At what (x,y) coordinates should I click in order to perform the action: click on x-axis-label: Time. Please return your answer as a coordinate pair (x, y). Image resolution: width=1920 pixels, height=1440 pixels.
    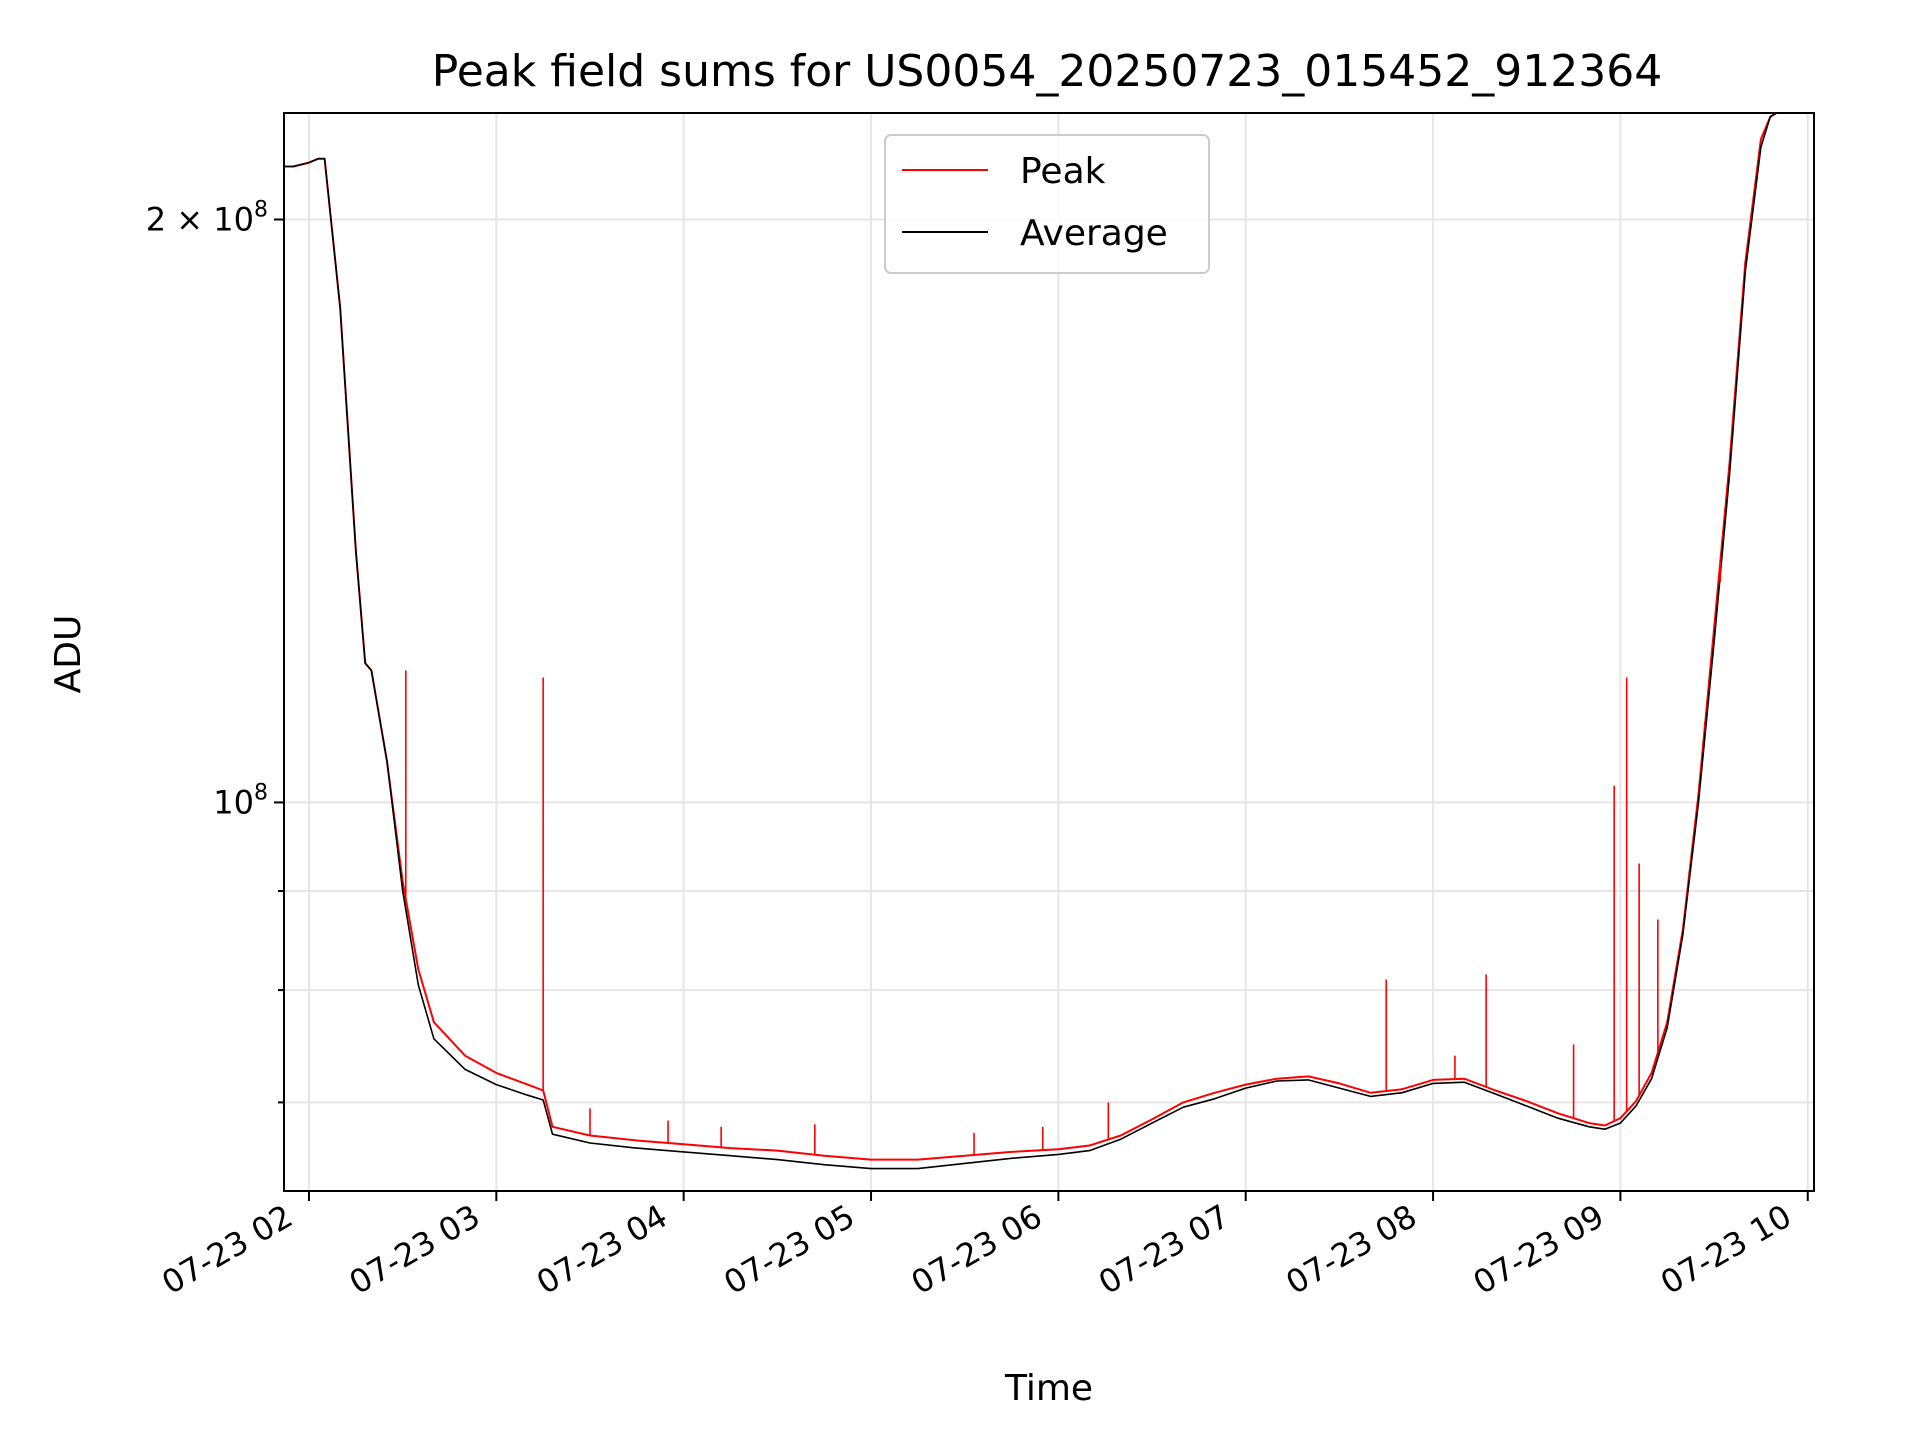
    Looking at the image, I should click on (1048, 1388).